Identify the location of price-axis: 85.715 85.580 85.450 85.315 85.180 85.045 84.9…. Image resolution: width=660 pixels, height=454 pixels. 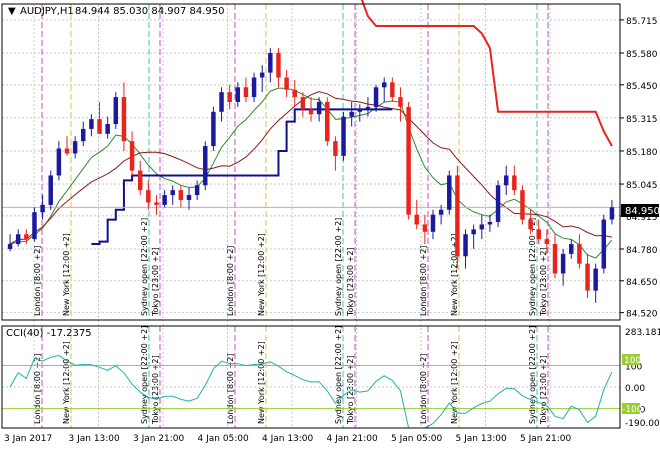
(639, 168).